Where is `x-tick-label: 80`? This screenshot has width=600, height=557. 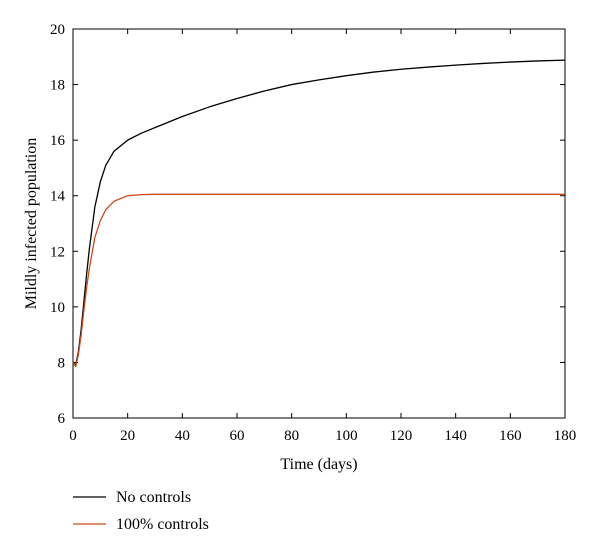
x-tick-label: 80 is located at coordinates (291, 436).